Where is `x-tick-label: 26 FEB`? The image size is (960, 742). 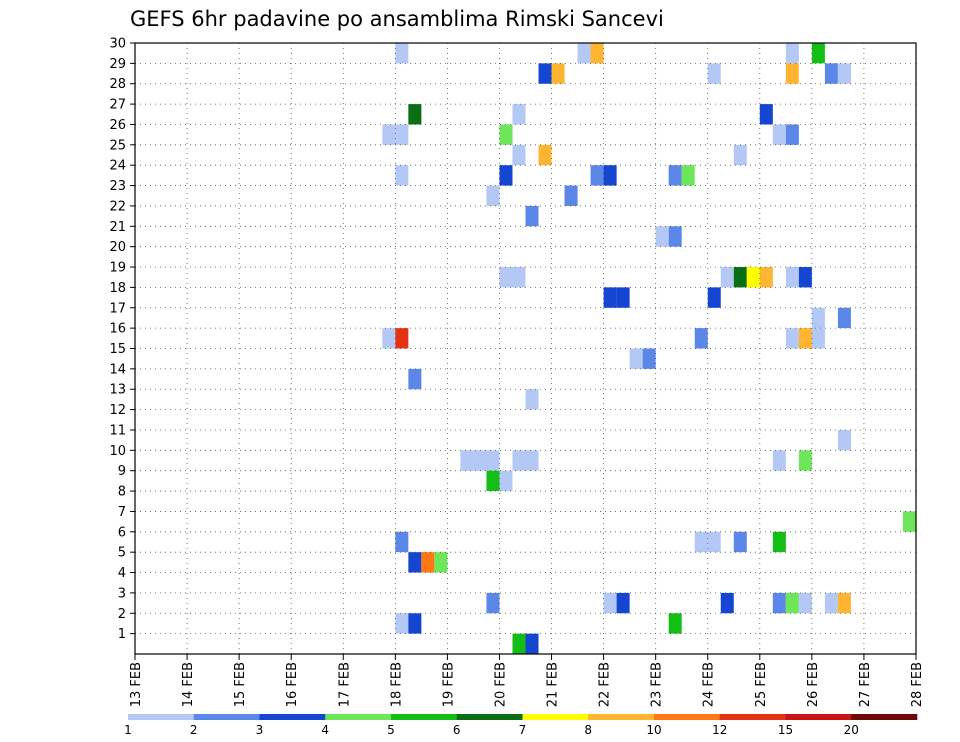
x-tick-label: 26 FEB is located at coordinates (813, 684).